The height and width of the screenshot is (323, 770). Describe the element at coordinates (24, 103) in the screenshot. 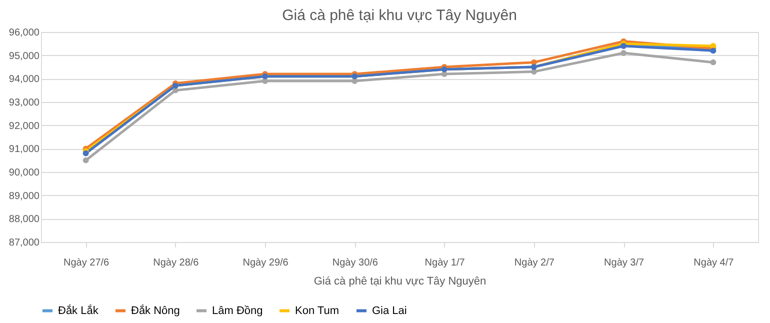

I see `y-tick-label: 93,000` at that location.